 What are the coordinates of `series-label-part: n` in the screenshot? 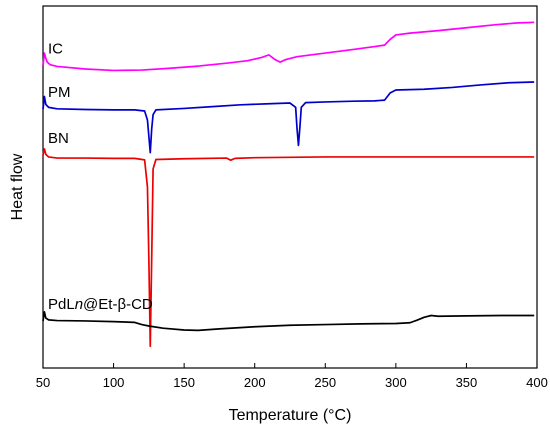 It's located at (79, 304).